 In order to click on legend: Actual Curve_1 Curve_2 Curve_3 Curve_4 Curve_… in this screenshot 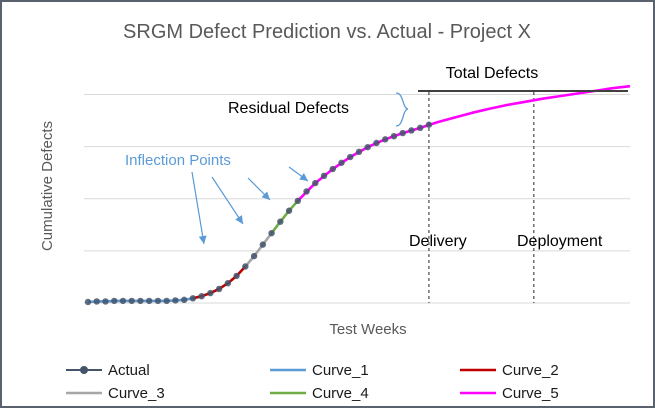, I will do `click(312, 382)`.